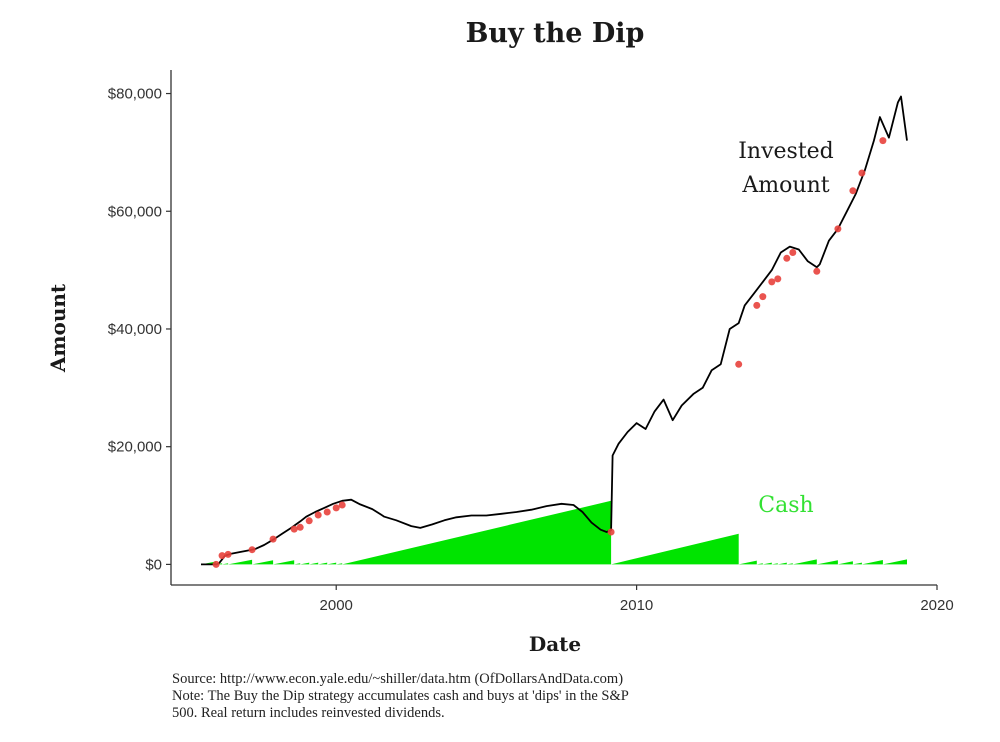 The image size is (1000, 742). I want to click on y-tick-label: $0, so click(153, 564).